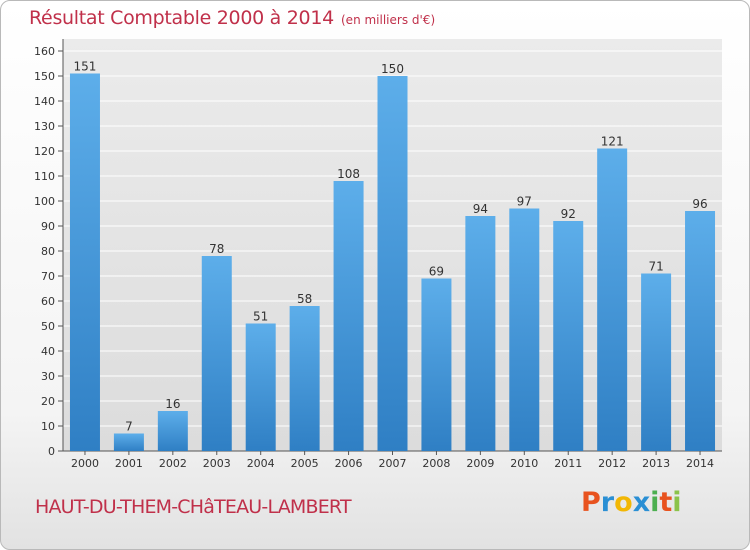 The height and width of the screenshot is (550, 750). What do you see at coordinates (392, 69) in the screenshot?
I see `data-label: 150` at bounding box center [392, 69].